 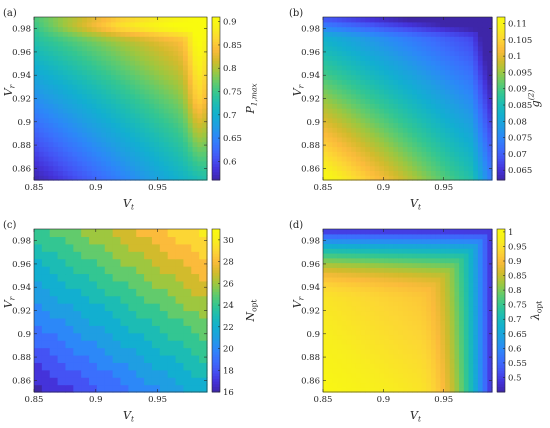 What do you see at coordinates (96, 188) in the screenshot?
I see `x-tick-label: 0.9` at bounding box center [96, 188].